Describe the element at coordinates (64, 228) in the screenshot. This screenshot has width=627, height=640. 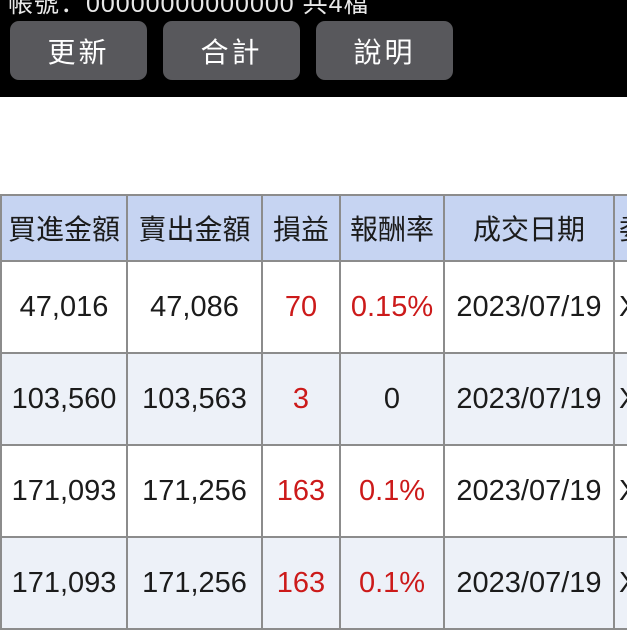
I see `header-buy-amount: 買進金額` at that location.